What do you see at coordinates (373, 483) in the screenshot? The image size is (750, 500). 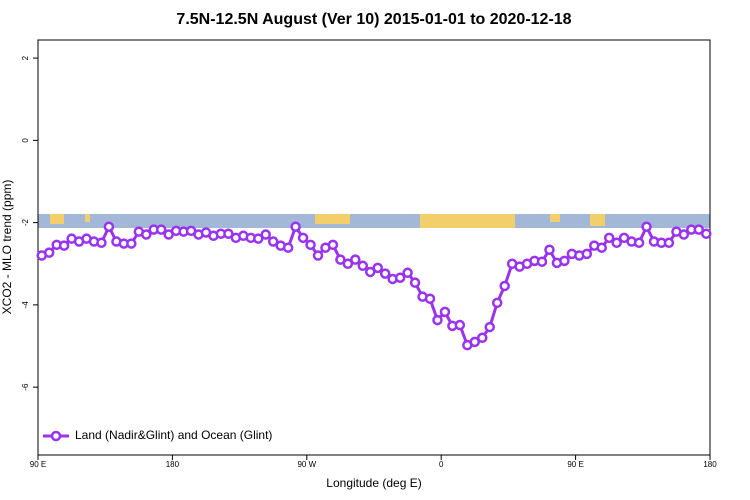 I see `x-axis-title: Longitude (deg E)` at bounding box center [373, 483].